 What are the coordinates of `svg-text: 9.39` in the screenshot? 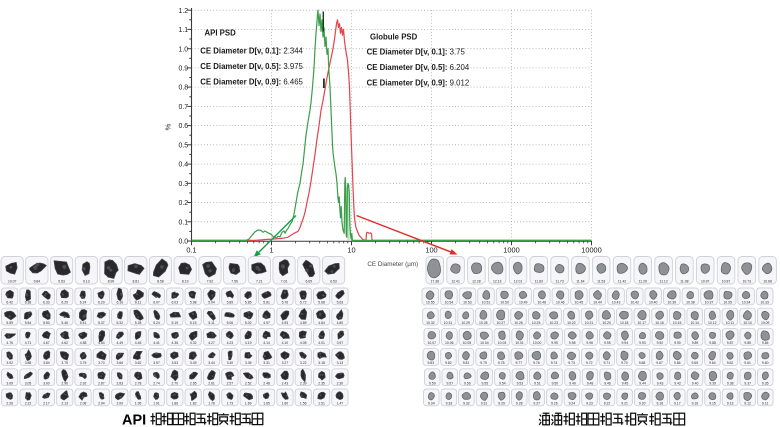 It's located at (712, 383).